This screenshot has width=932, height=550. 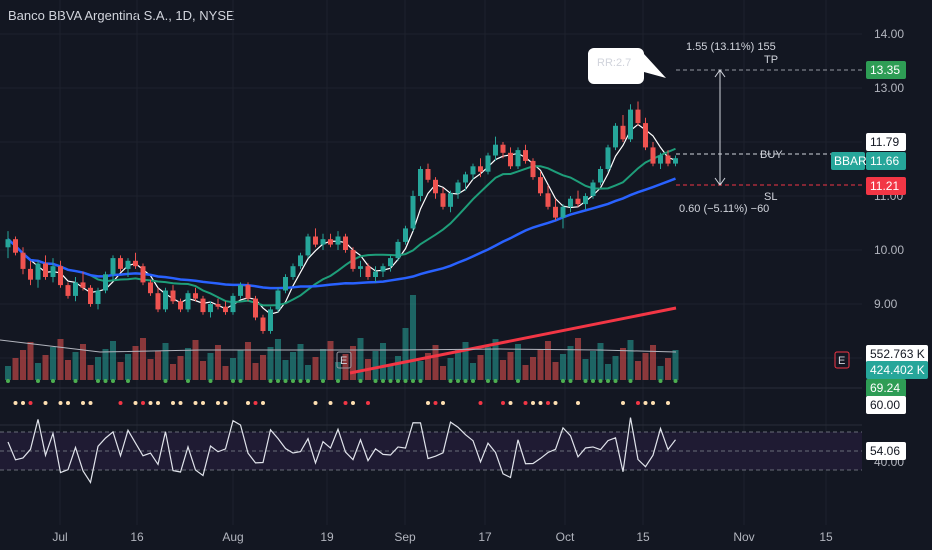 What do you see at coordinates (889, 34) in the screenshot?
I see `y-axis-tick: 14.00` at bounding box center [889, 34].